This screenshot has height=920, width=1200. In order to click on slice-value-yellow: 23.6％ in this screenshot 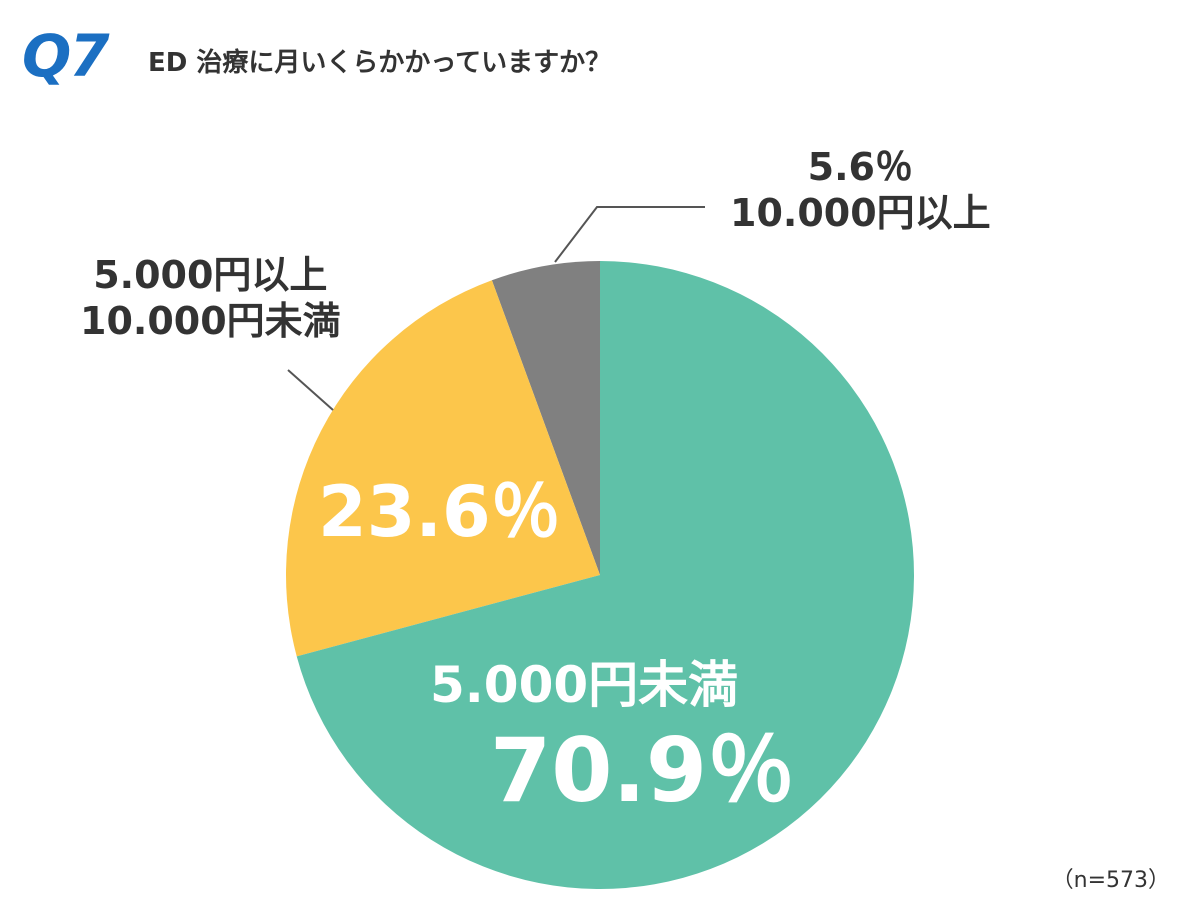, I will do `click(439, 512)`.